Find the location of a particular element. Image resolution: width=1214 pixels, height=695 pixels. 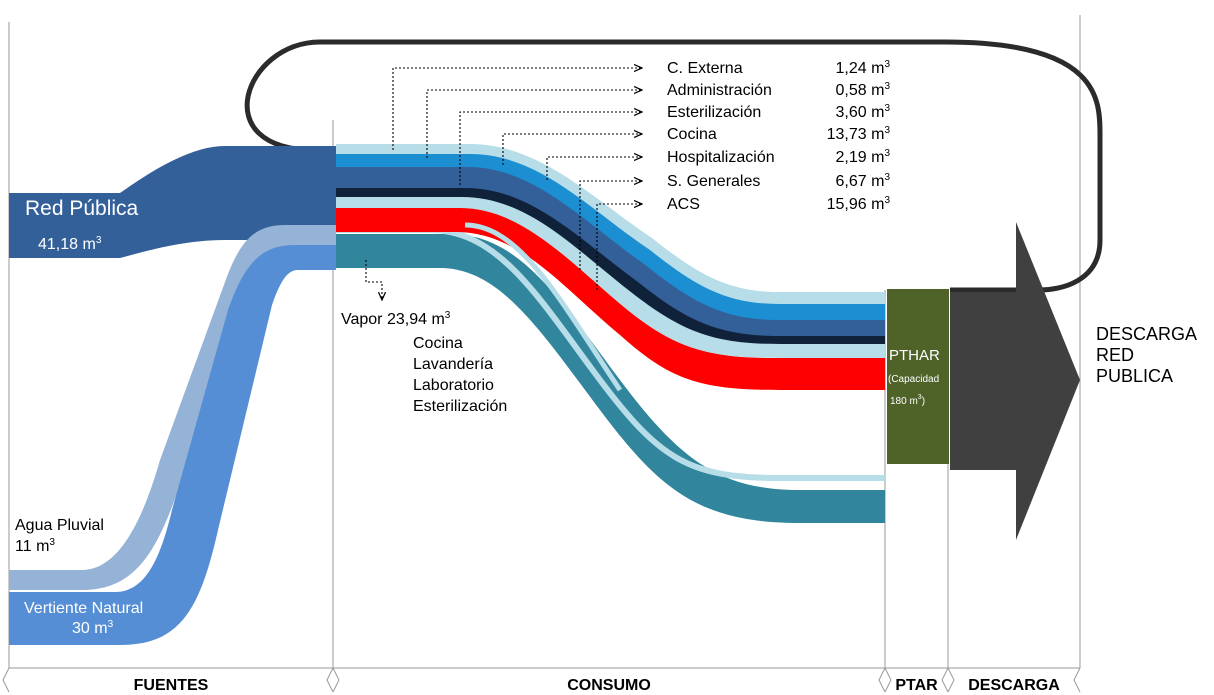

consumer-name: C. Externa is located at coordinates (705, 68).